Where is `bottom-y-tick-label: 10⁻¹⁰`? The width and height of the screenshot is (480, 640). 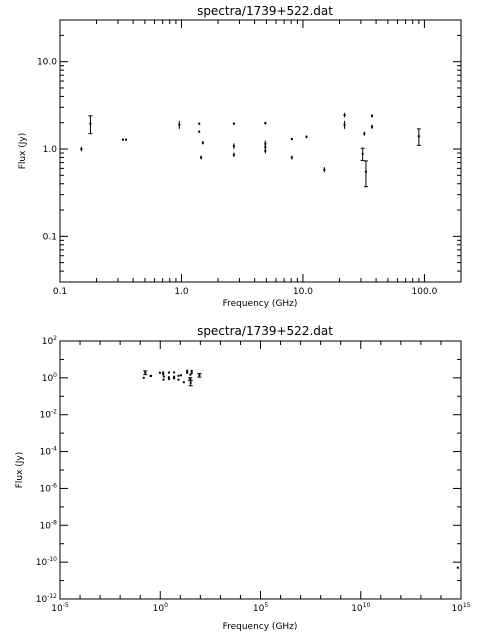 bottom-y-tick-label: 10⁻¹⁰ is located at coordinates (46, 562).